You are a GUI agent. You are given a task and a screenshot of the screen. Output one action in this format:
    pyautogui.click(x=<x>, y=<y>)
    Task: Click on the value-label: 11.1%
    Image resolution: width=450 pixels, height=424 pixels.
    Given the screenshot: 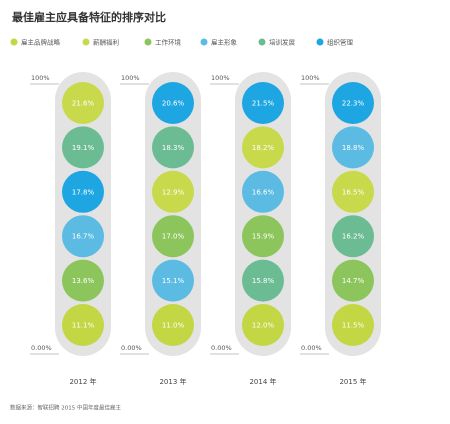 What is the action you would take?
    pyautogui.click(x=83, y=326)
    